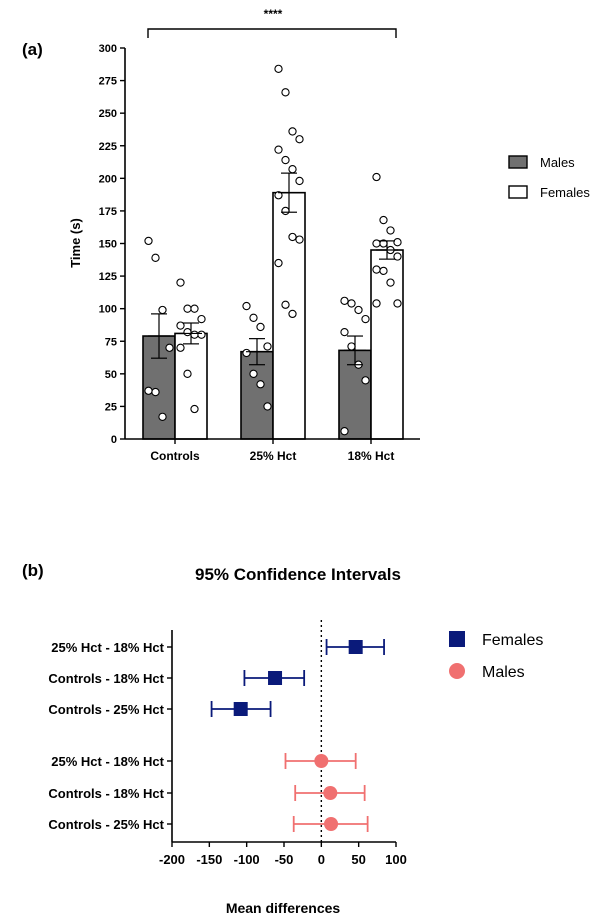 The image size is (600, 921). Describe the element at coordinates (273, 14) in the screenshot. I see `significance-stars: ****` at that location.